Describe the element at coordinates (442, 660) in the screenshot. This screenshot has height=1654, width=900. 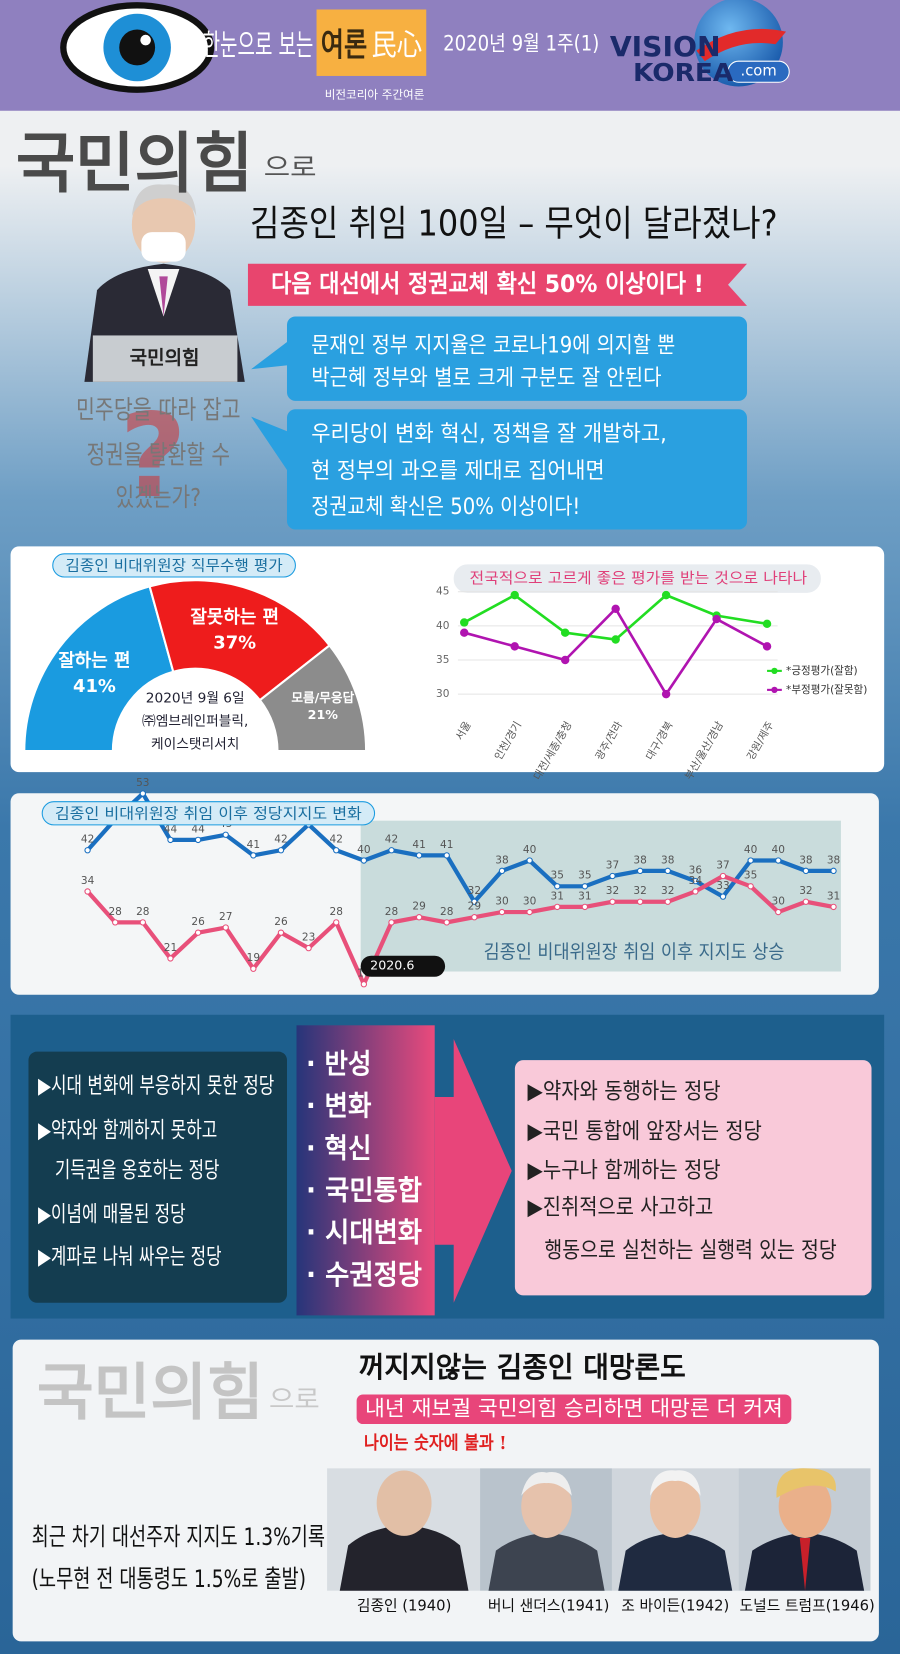
I see `y-tick-label: 35` at that location.